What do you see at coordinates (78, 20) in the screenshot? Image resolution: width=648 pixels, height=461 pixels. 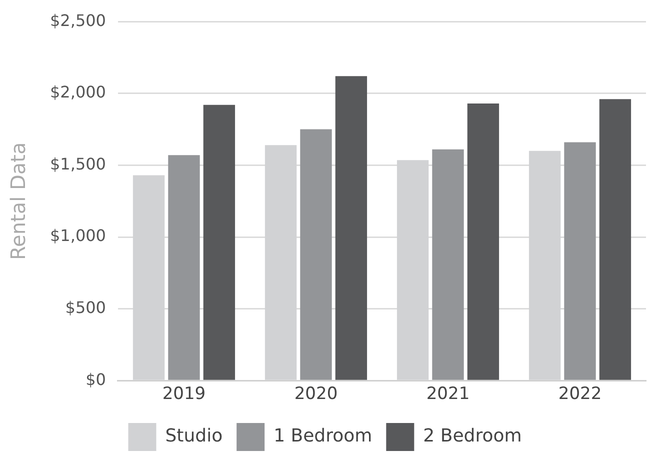 I see `y-tick-label: $2,500` at bounding box center [78, 20].